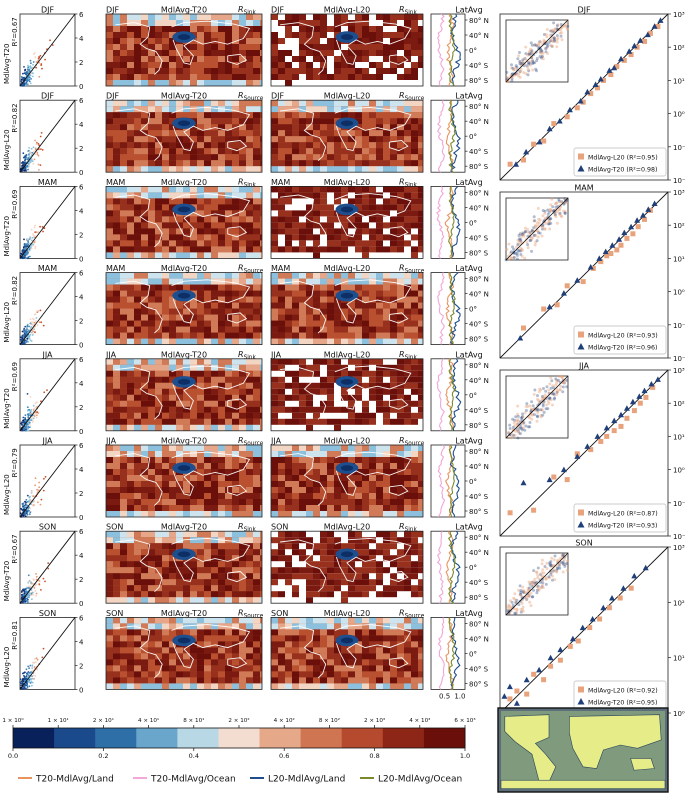 The height and width of the screenshot is (796, 685). I want to click on ytick-label: 0, so click(81, 690).